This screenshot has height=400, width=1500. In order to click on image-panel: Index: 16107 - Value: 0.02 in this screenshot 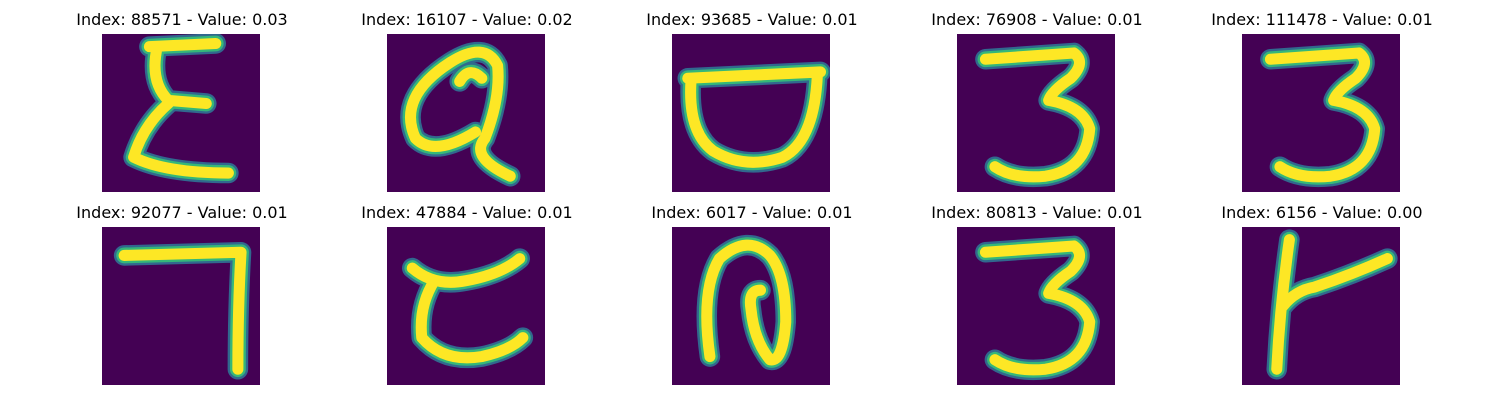, I will do `click(467, 97)`.